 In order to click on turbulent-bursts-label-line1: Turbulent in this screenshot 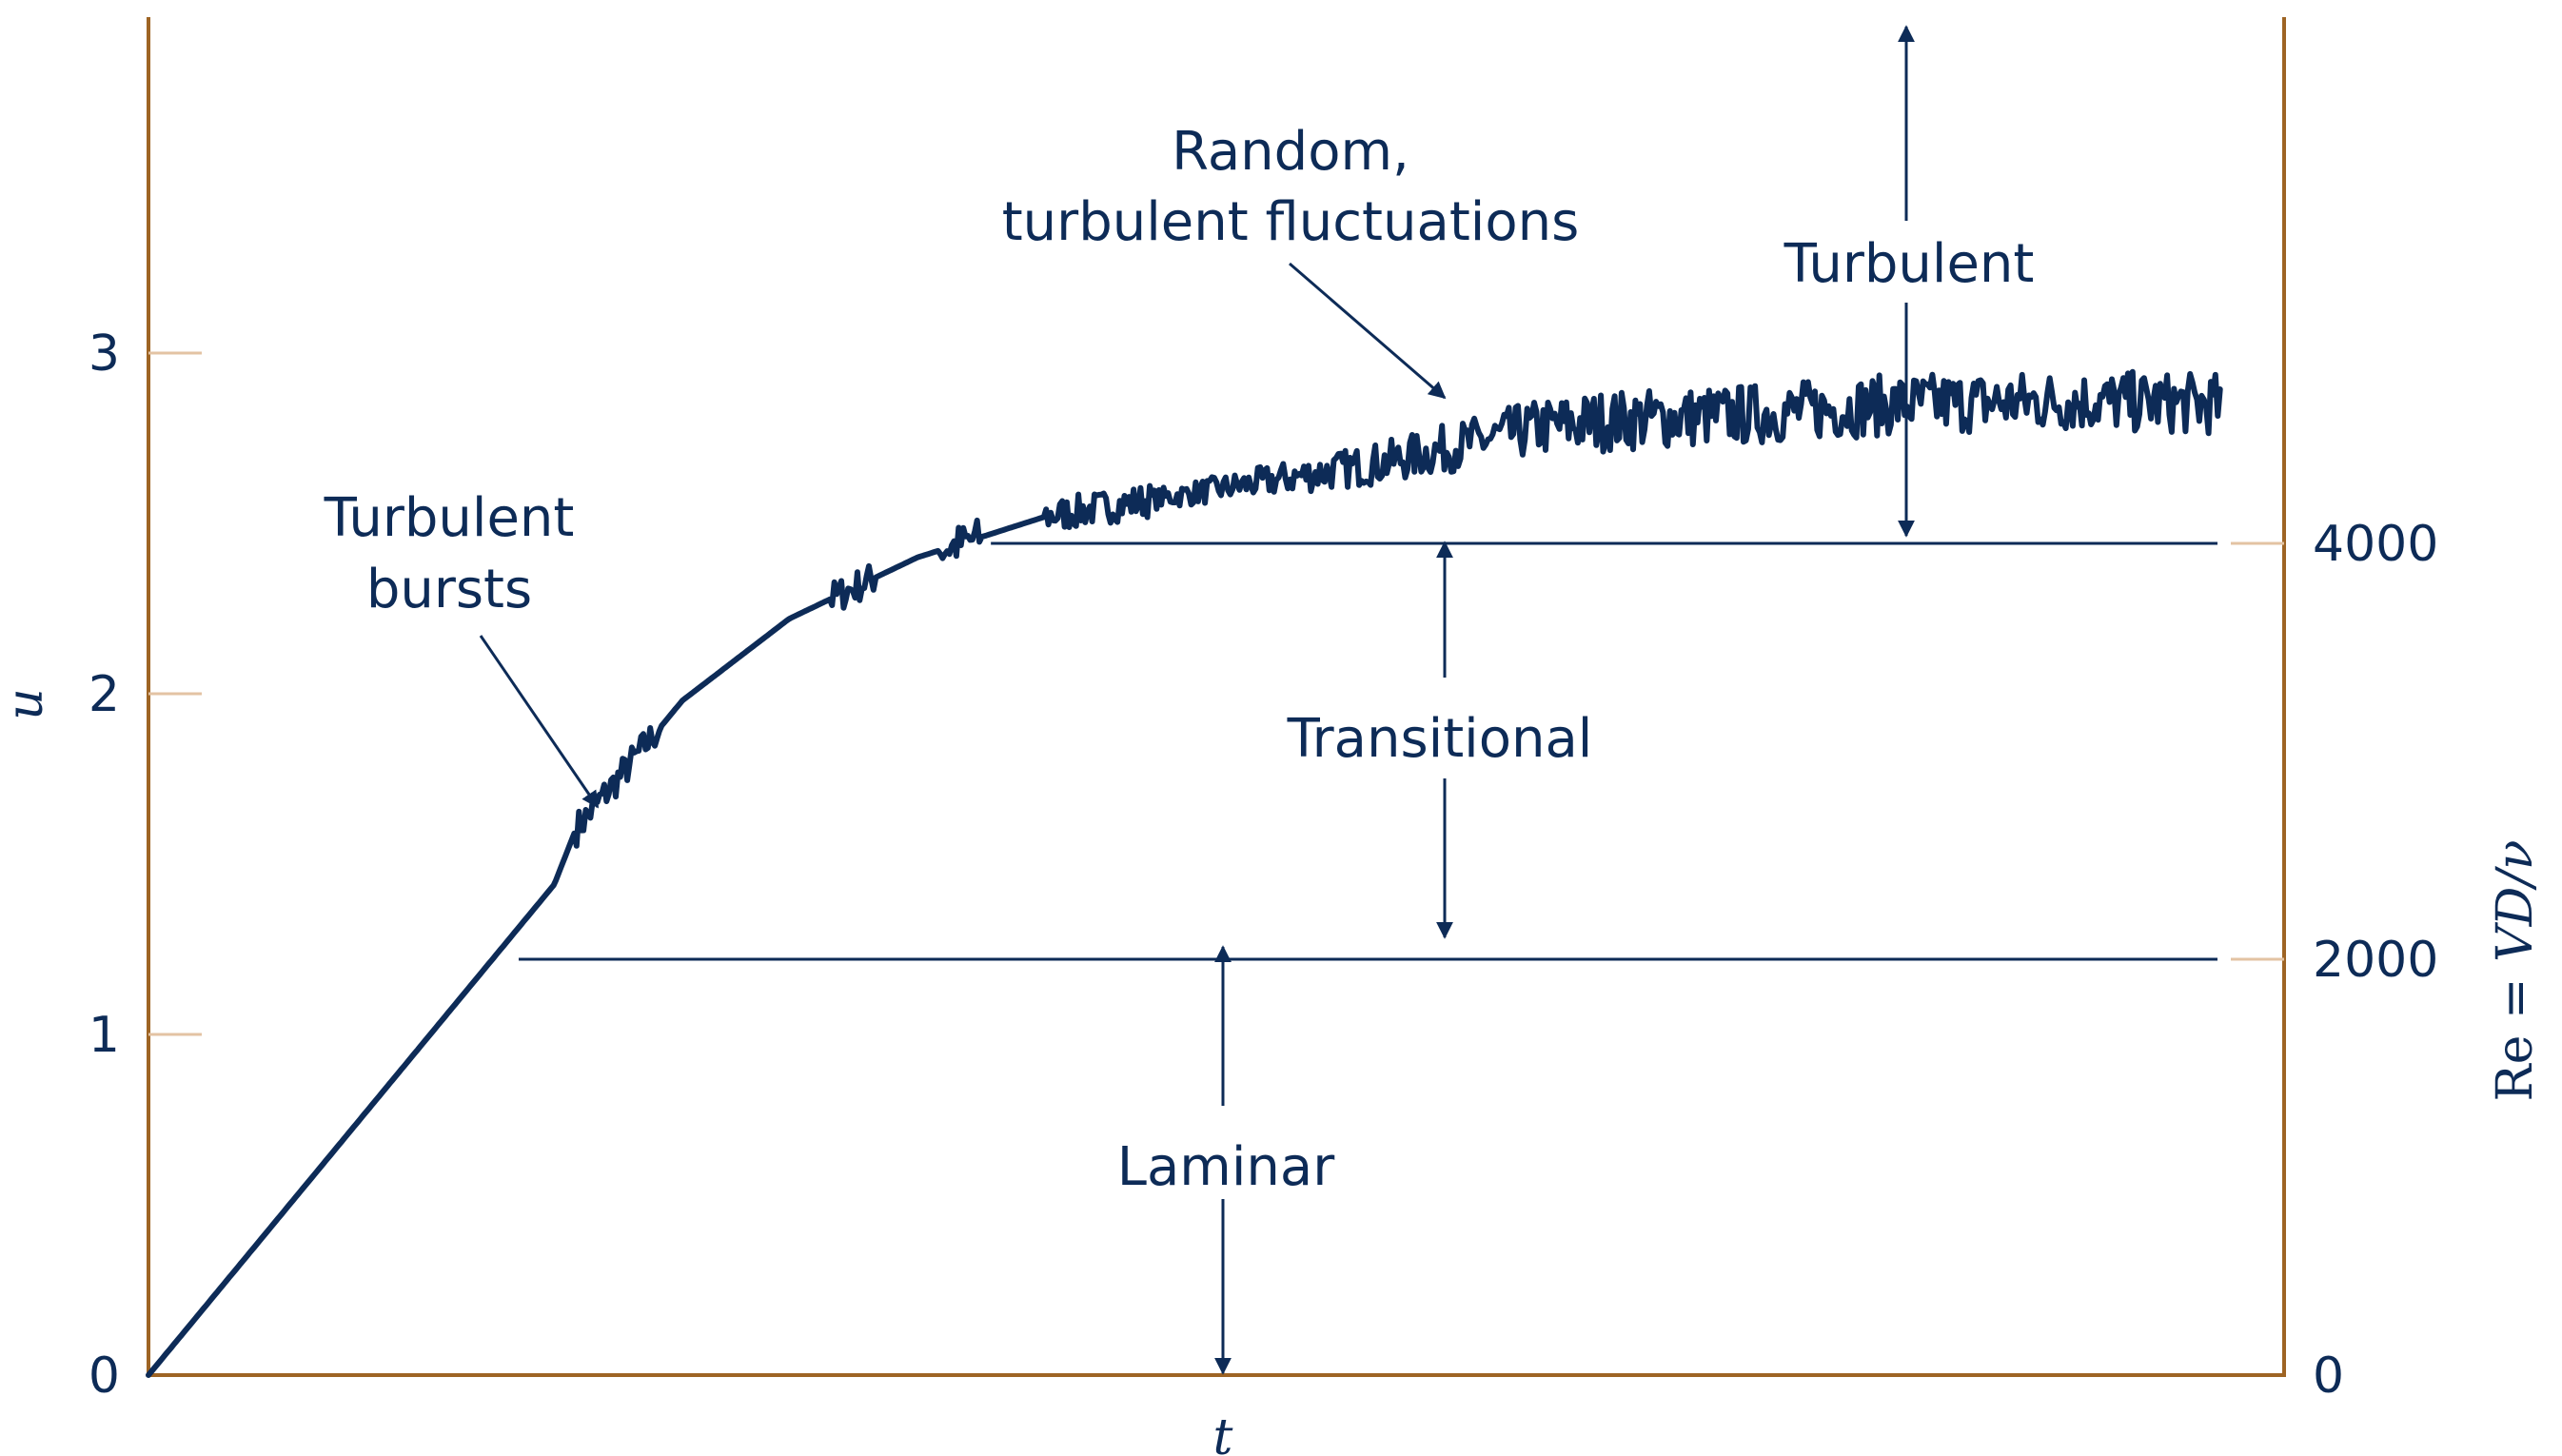, I will do `click(449, 518)`.